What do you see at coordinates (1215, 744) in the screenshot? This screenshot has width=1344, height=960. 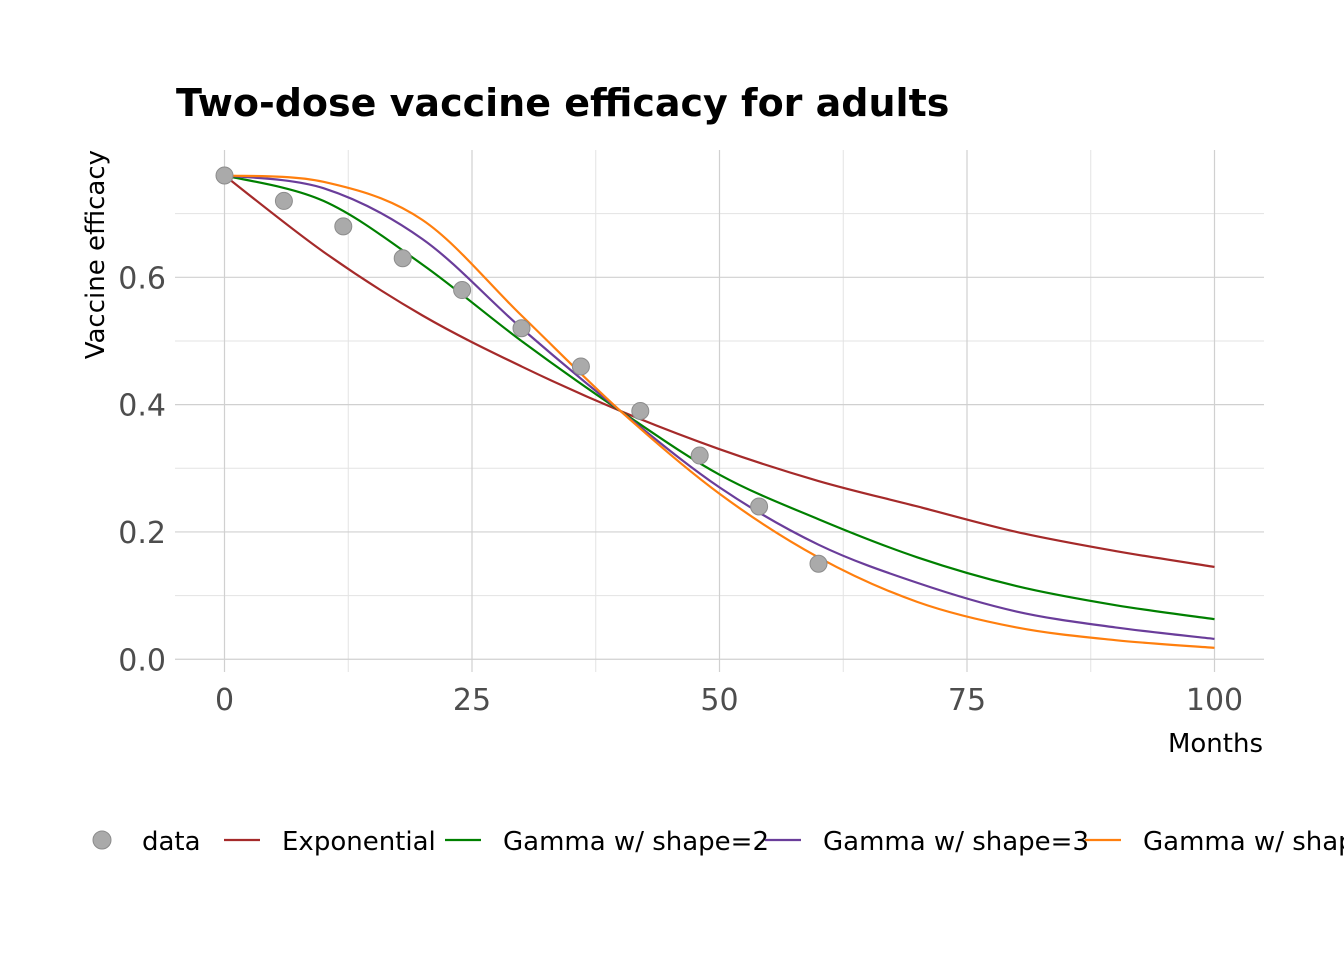 I see `x-axis-label: Months` at bounding box center [1215, 744].